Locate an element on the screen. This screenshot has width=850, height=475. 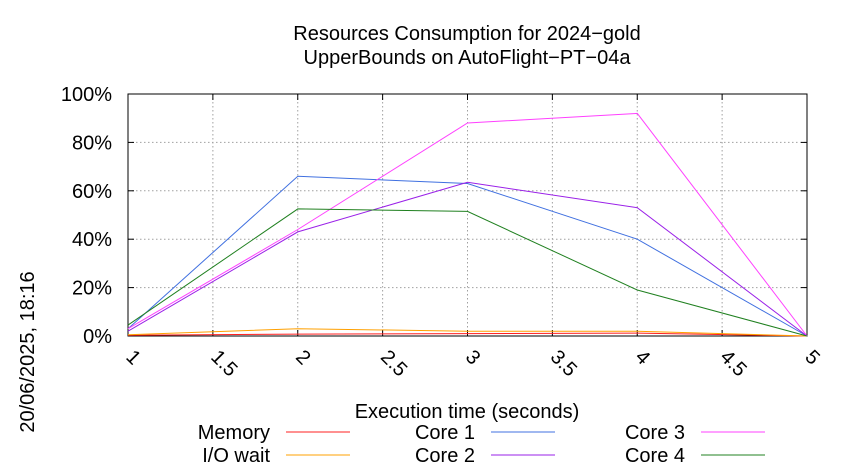
x-tick-label: 3.5 is located at coordinates (563, 363).